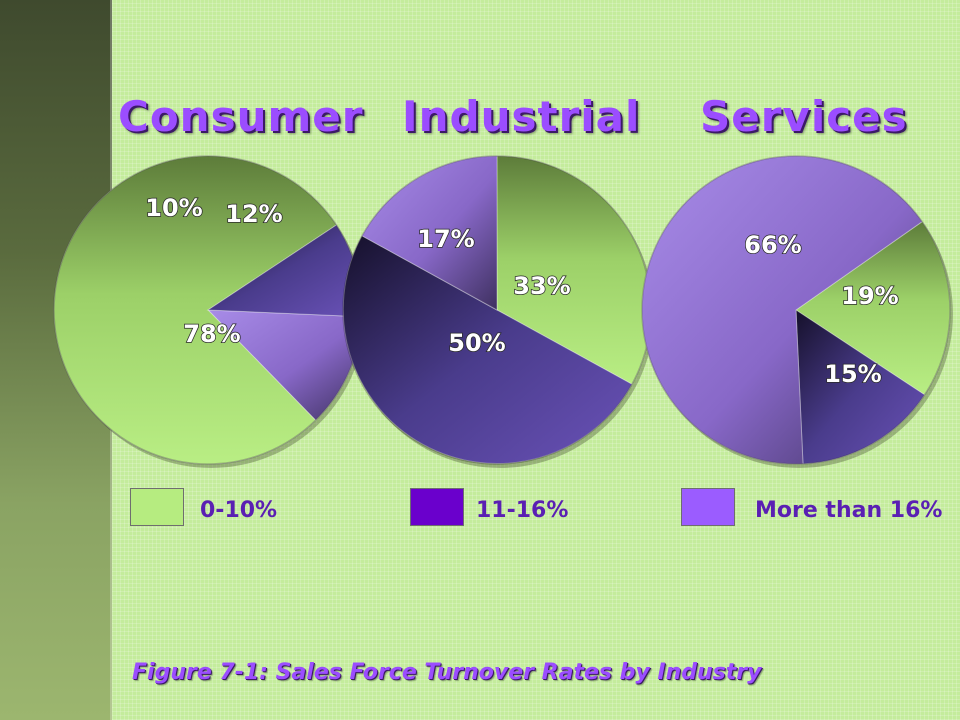 Image resolution: width=960 pixels, height=720 pixels. I want to click on pie-2-slice-mid, so click(860, 387).